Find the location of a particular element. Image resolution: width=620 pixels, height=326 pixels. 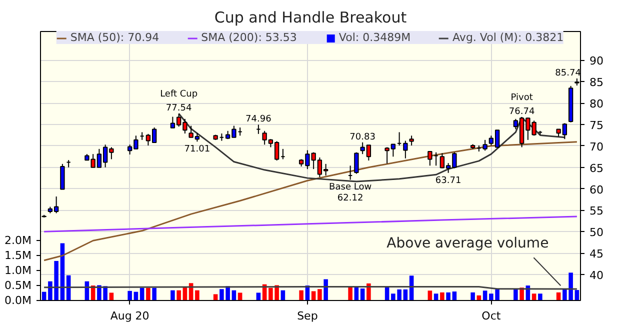

x-tick-label: Oct is located at coordinates (492, 316).